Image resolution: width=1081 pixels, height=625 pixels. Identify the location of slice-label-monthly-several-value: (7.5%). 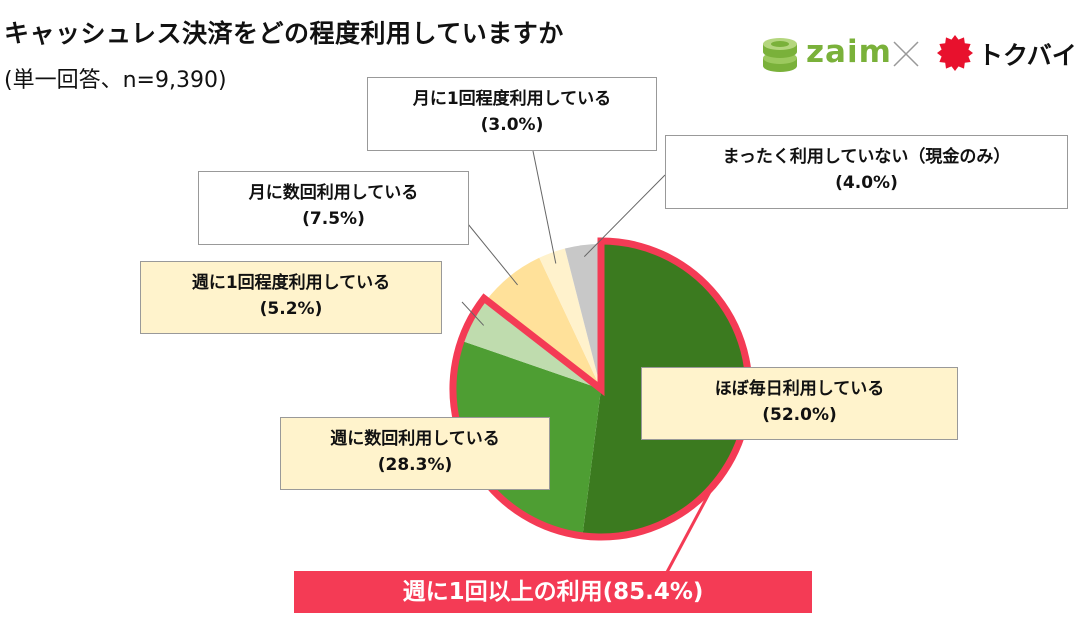
(333, 219).